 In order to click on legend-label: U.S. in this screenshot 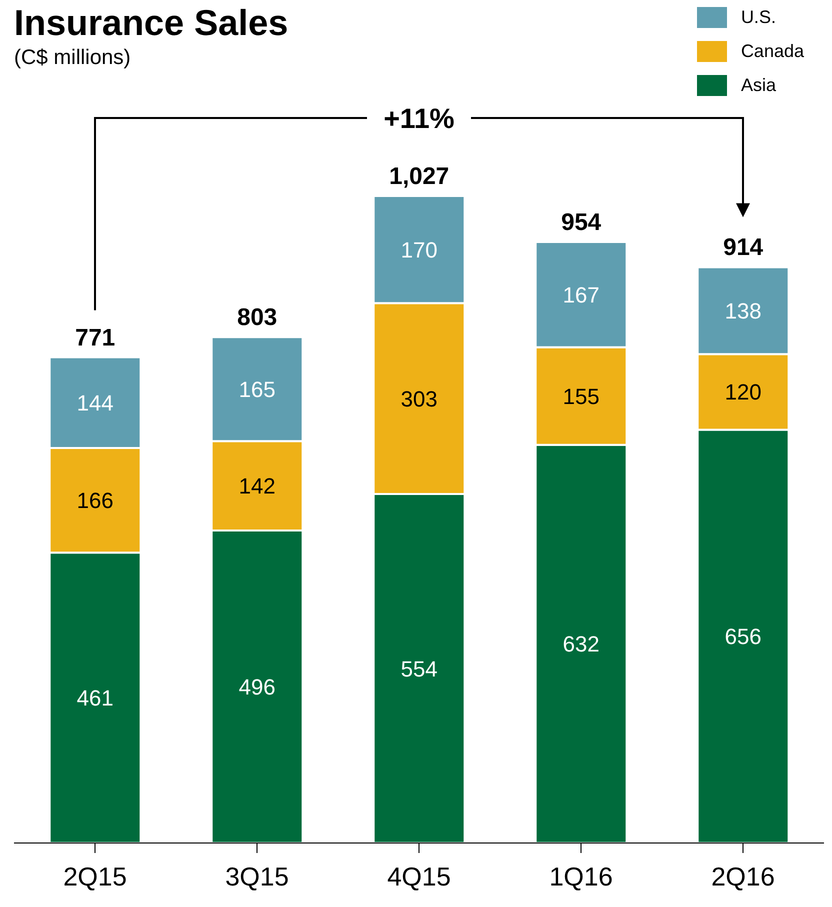, I will do `click(758, 17)`.